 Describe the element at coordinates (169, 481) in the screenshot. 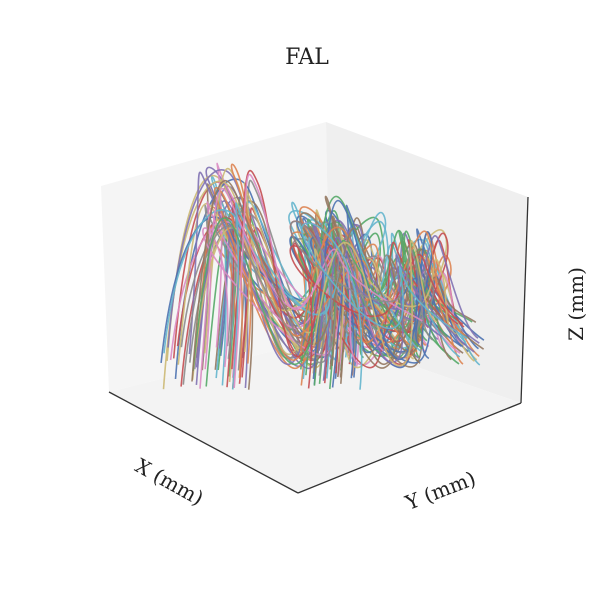

I see `x-axis-label: X (mm)` at that location.